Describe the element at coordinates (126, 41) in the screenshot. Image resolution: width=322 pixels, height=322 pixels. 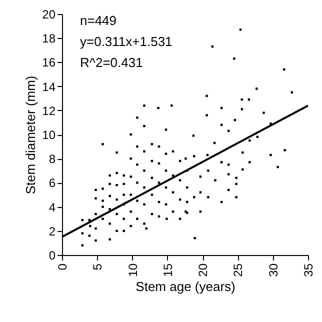
I see `annotation: y=0.311x+1.531` at that location.